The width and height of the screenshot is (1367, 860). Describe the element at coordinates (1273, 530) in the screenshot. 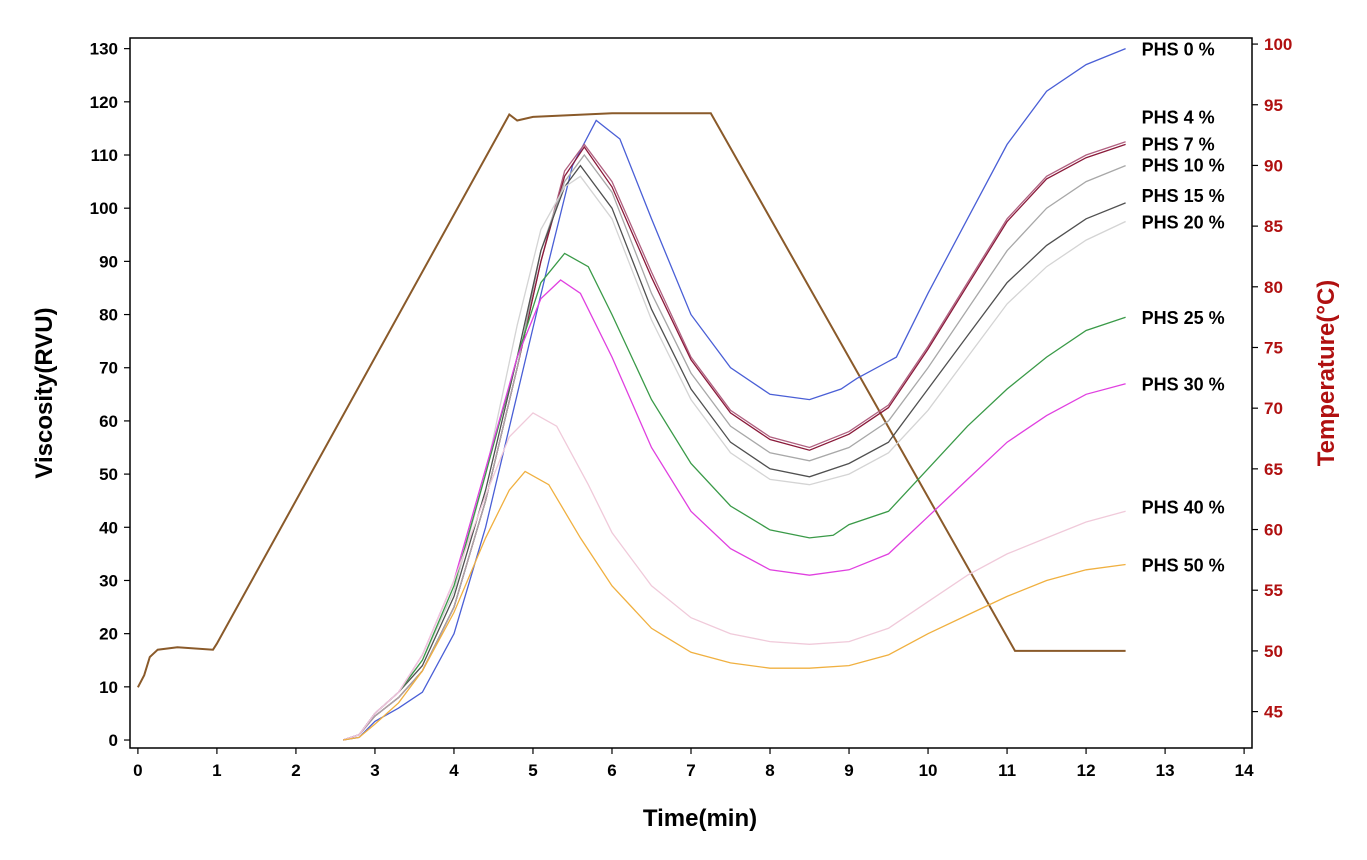

I see `y2-tick-label: 60` at that location.